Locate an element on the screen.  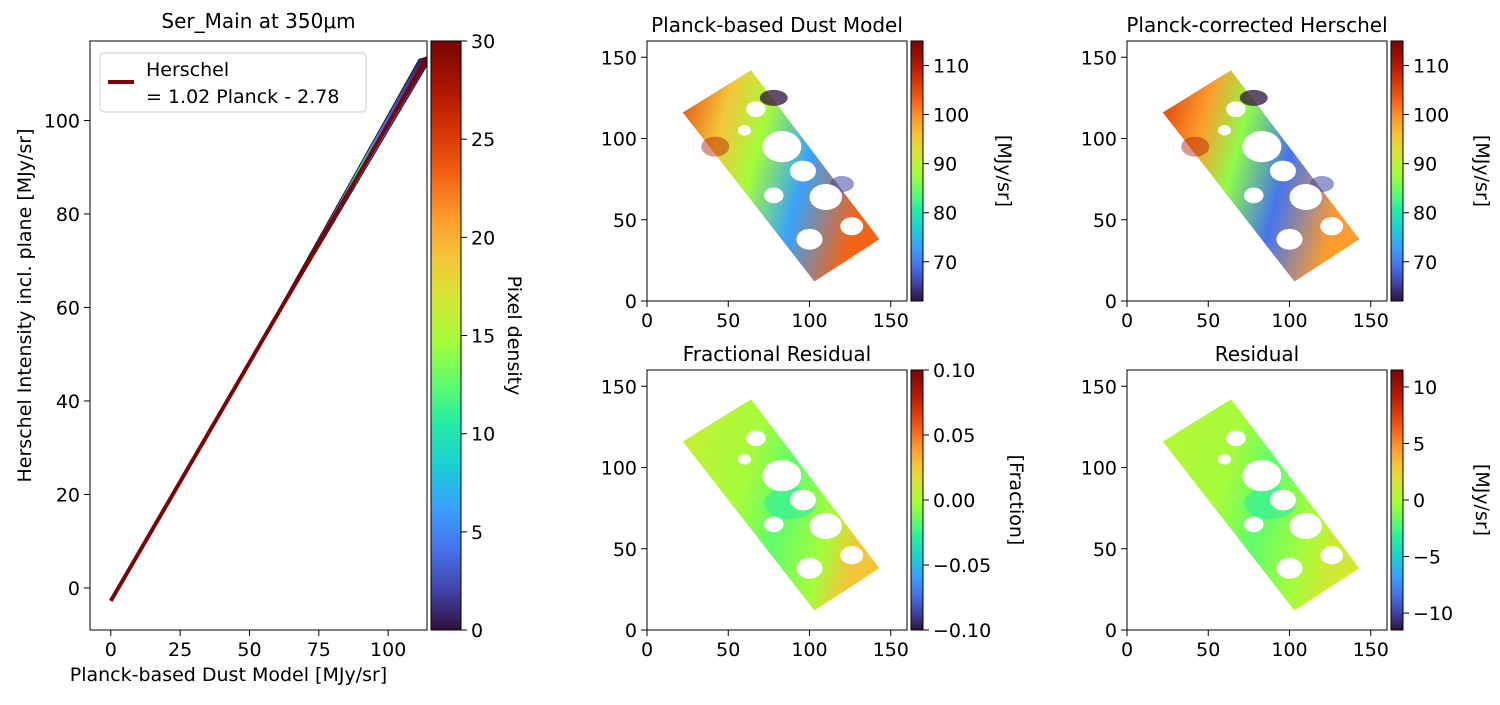
pixel-density-colorbar-tick-label: 0 is located at coordinates (477, 631).